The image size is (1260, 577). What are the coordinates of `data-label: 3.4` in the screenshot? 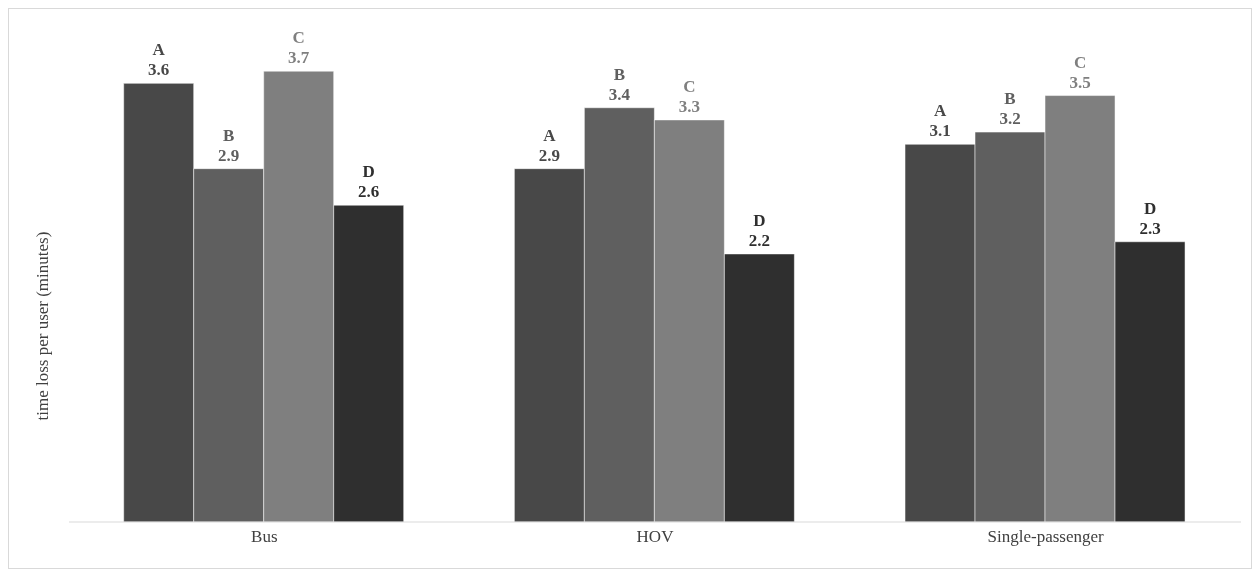 It's located at (619, 94).